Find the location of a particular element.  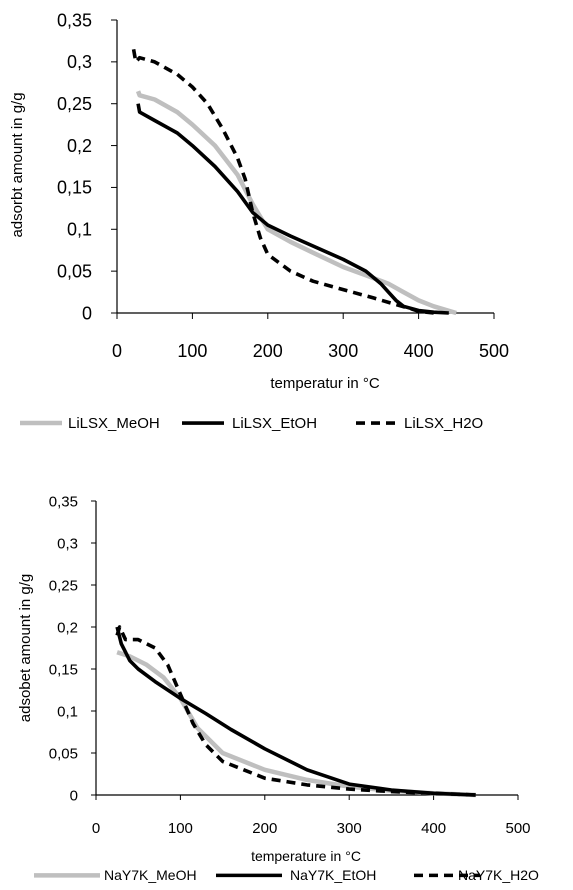

series-line-LiLSX_MeOH is located at coordinates (296, 203).